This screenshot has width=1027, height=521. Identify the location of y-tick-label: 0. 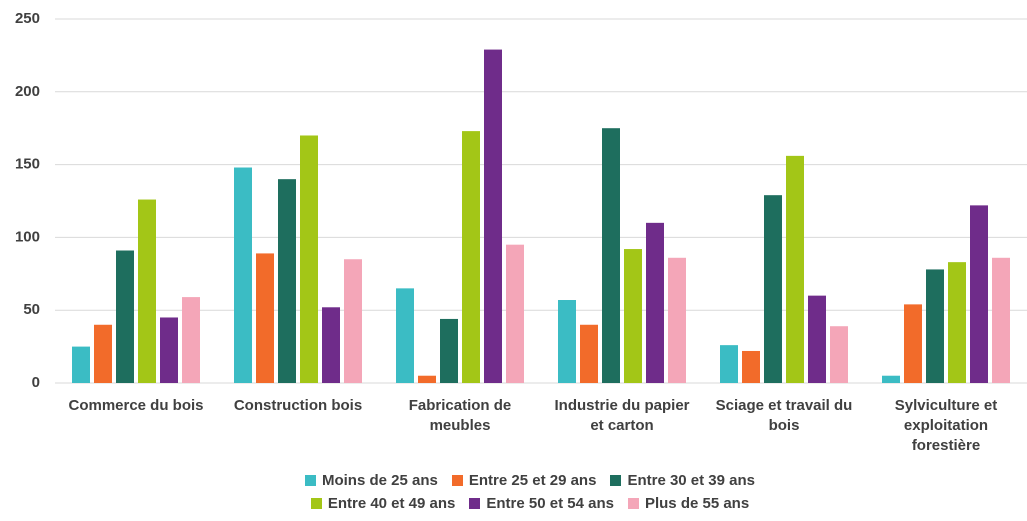
(36, 382).